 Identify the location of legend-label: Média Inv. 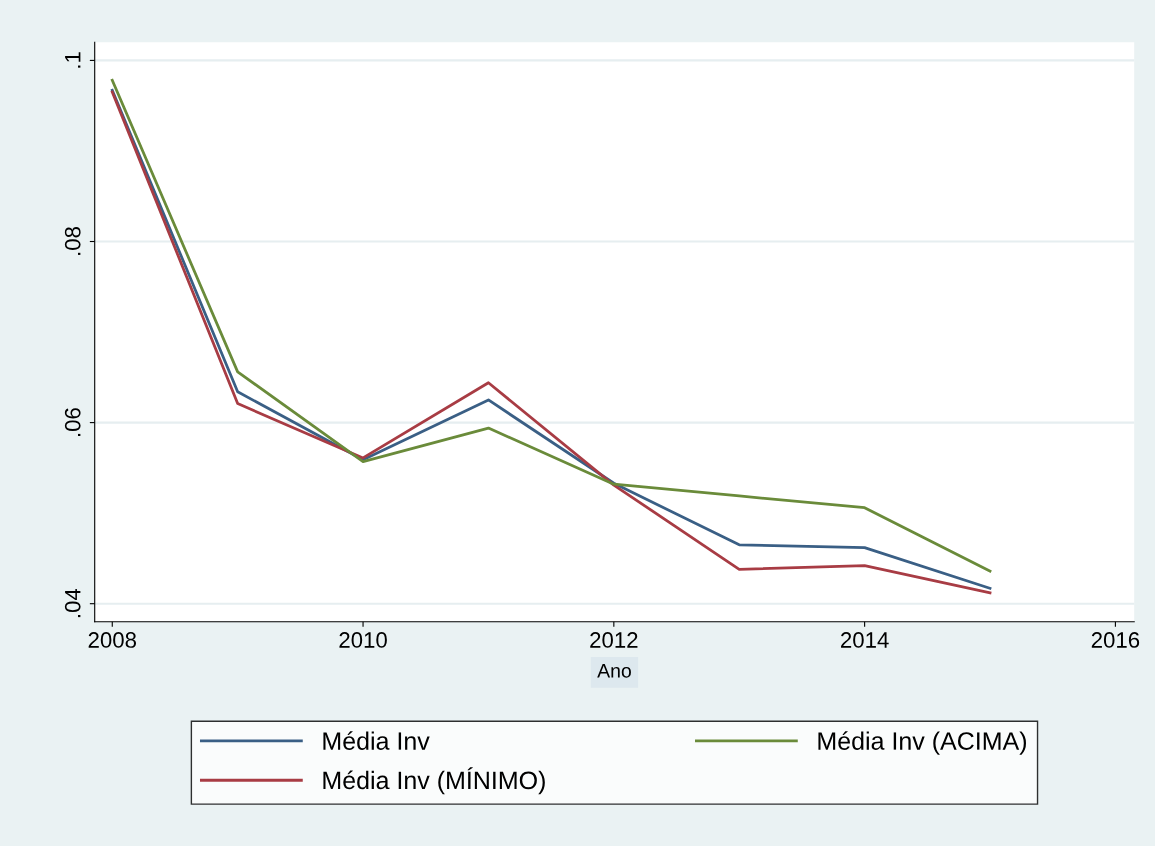
(376, 740).